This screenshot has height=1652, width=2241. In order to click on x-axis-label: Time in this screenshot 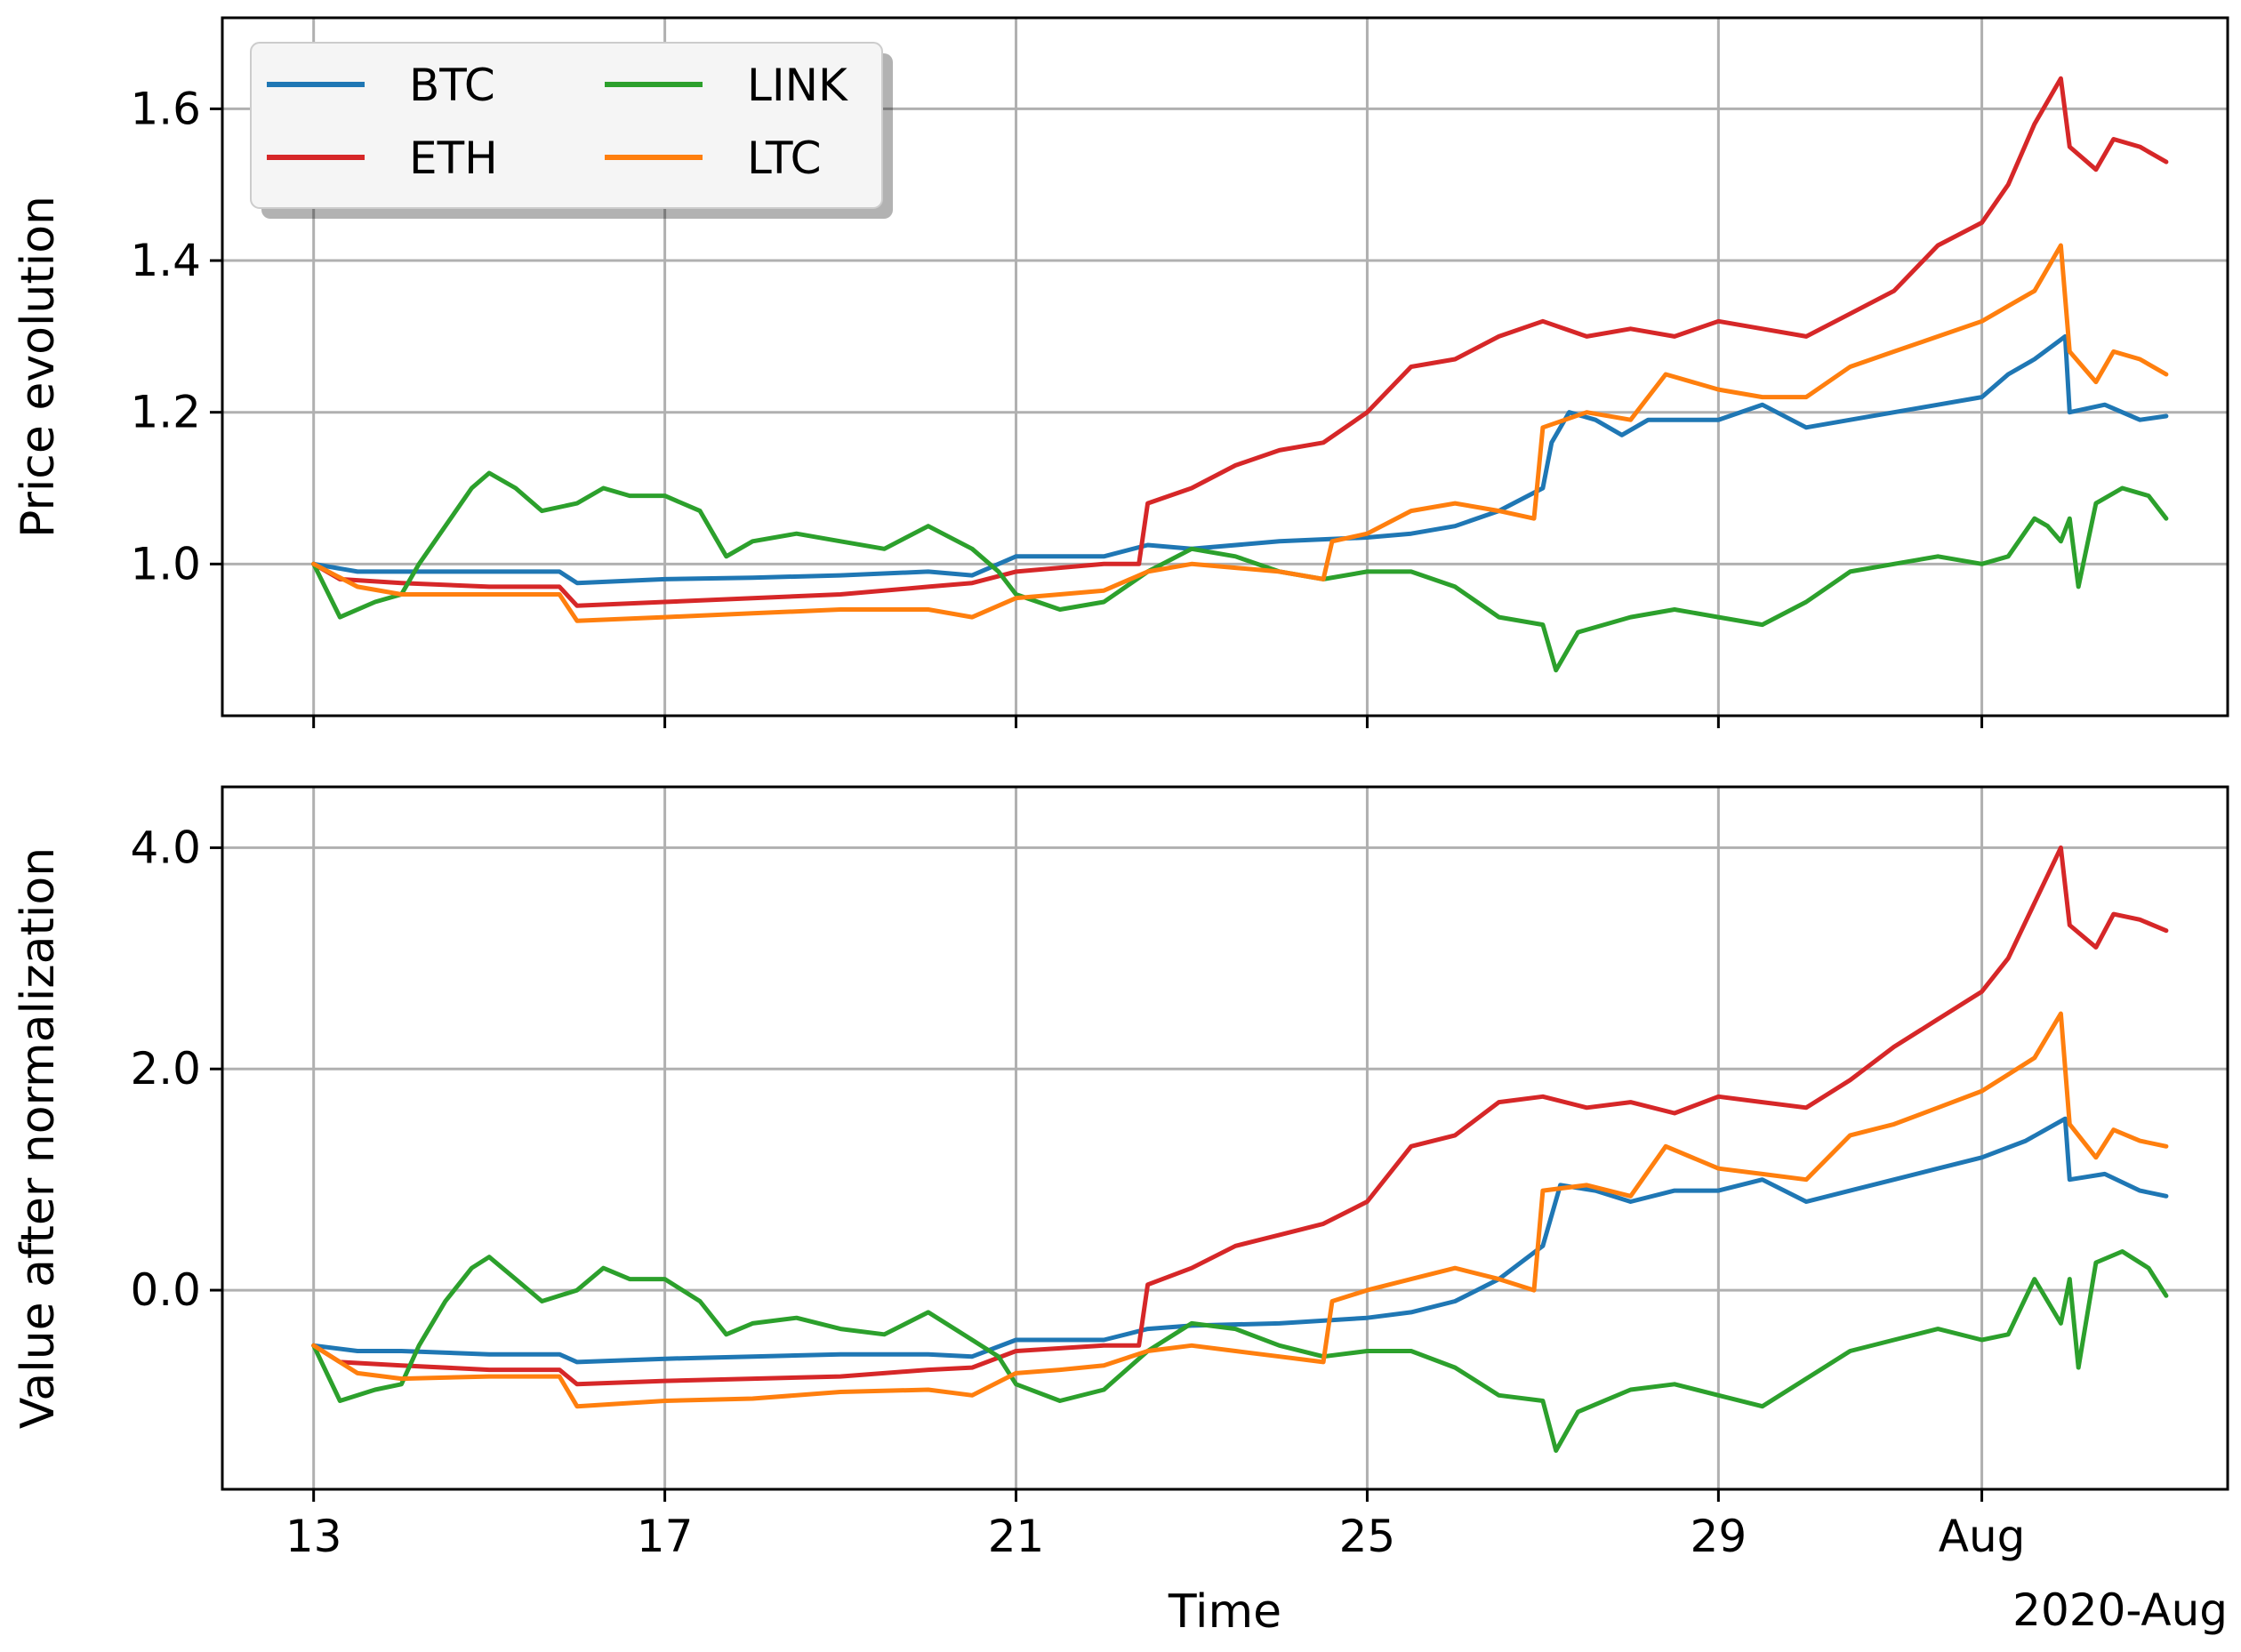, I will do `click(1224, 1612)`.